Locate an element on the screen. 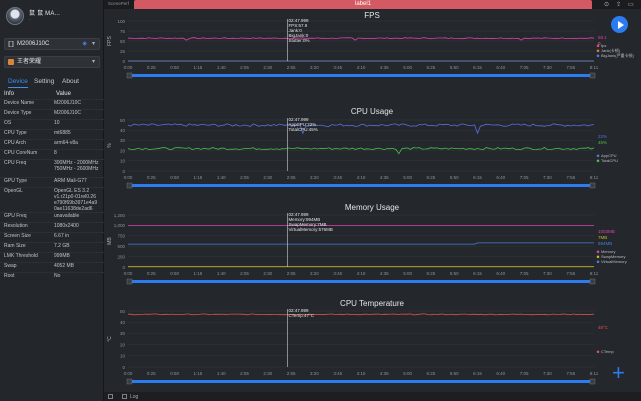 Image resolution: width=641 pixels, height=401 pixels. tab-about: About is located at coordinates (70, 81).